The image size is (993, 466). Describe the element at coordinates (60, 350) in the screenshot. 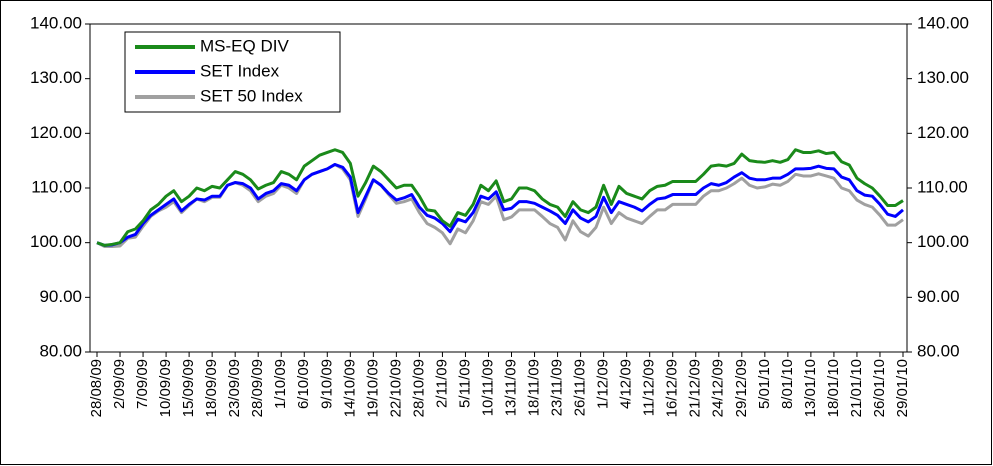

I see `y-tick-label: 80.00` at that location.